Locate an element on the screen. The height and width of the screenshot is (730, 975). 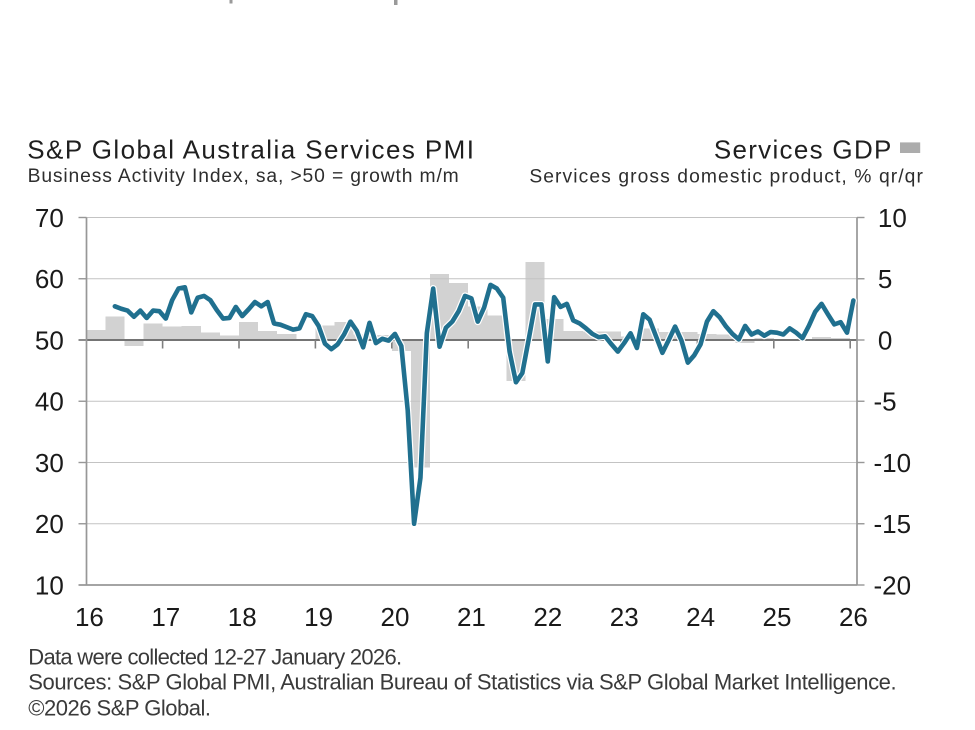
svg-text: 21 is located at coordinates (471, 617).